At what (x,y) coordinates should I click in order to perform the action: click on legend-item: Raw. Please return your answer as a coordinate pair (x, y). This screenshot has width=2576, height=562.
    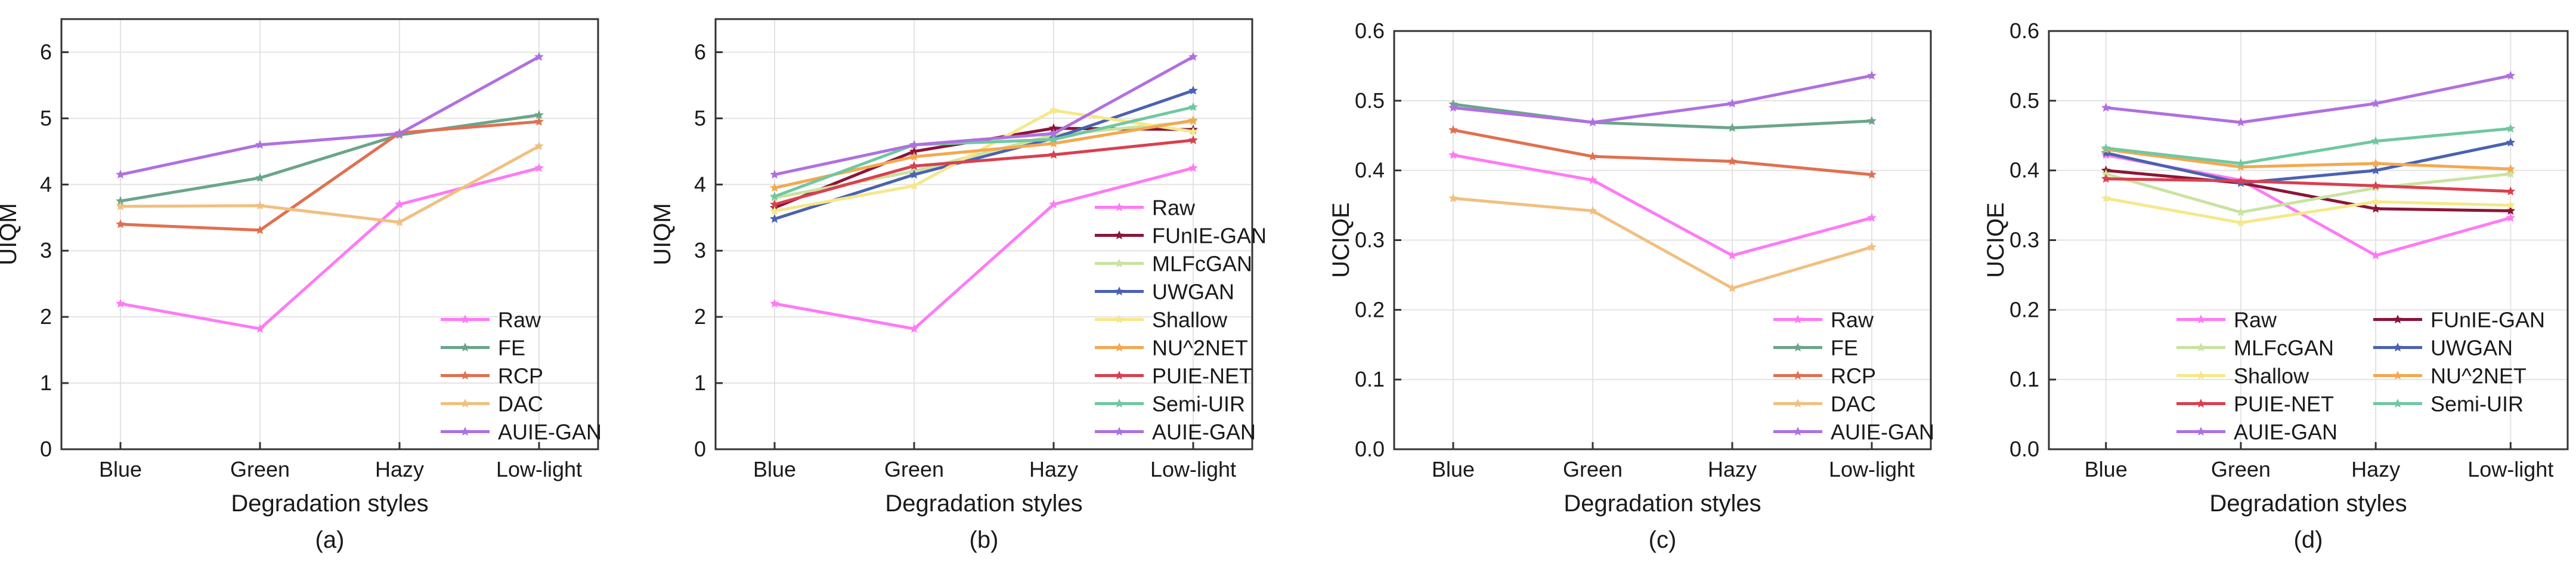
    Looking at the image, I should click on (2226, 320).